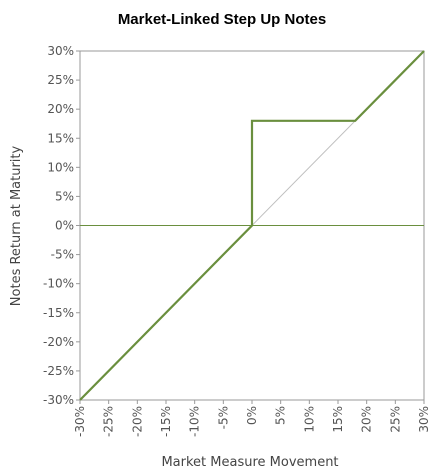 This screenshot has height=474, width=433. Describe the element at coordinates (223, 417) in the screenshot. I see `x-tick-label: -5%` at that location.